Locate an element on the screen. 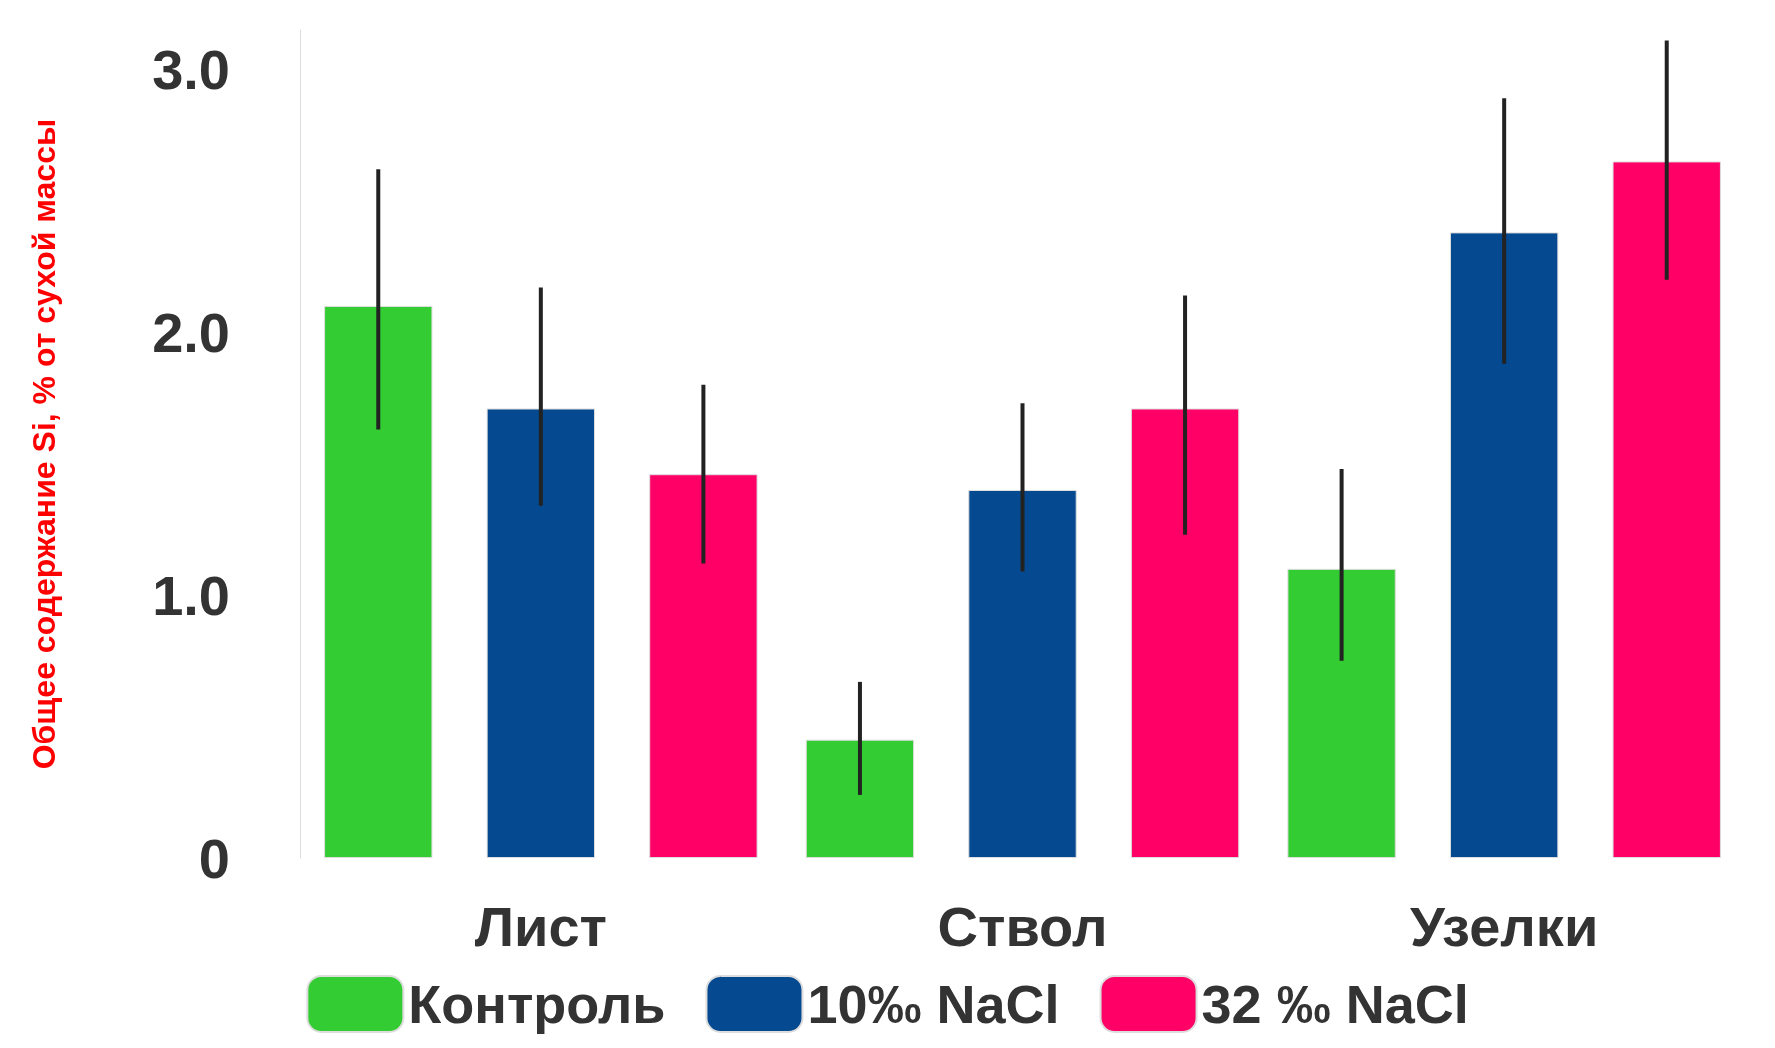 The width and height of the screenshot is (1775, 1048). x-tick-label: Узелки is located at coordinates (1504, 926).